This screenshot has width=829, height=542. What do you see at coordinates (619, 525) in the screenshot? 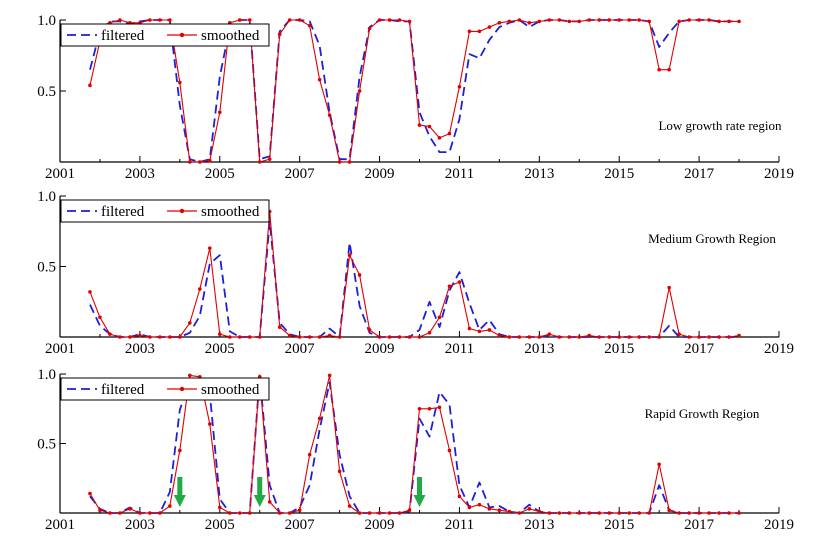
I see `x-tick-label: 2015` at bounding box center [619, 525].